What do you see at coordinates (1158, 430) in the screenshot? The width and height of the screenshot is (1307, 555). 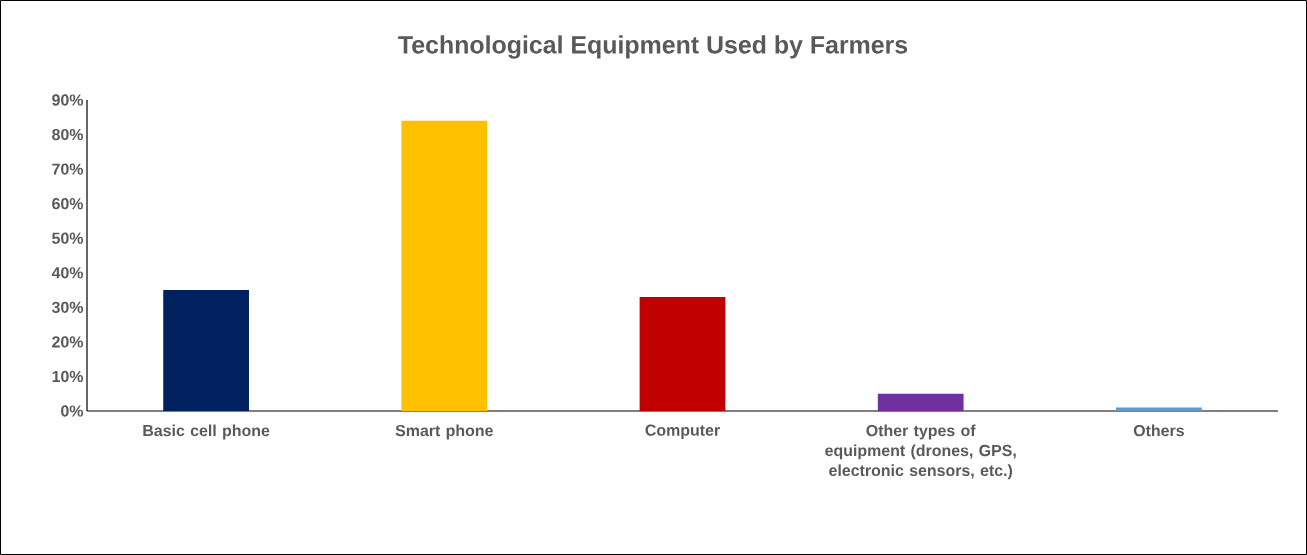 I see `x-tick-label: Others` at bounding box center [1158, 430].